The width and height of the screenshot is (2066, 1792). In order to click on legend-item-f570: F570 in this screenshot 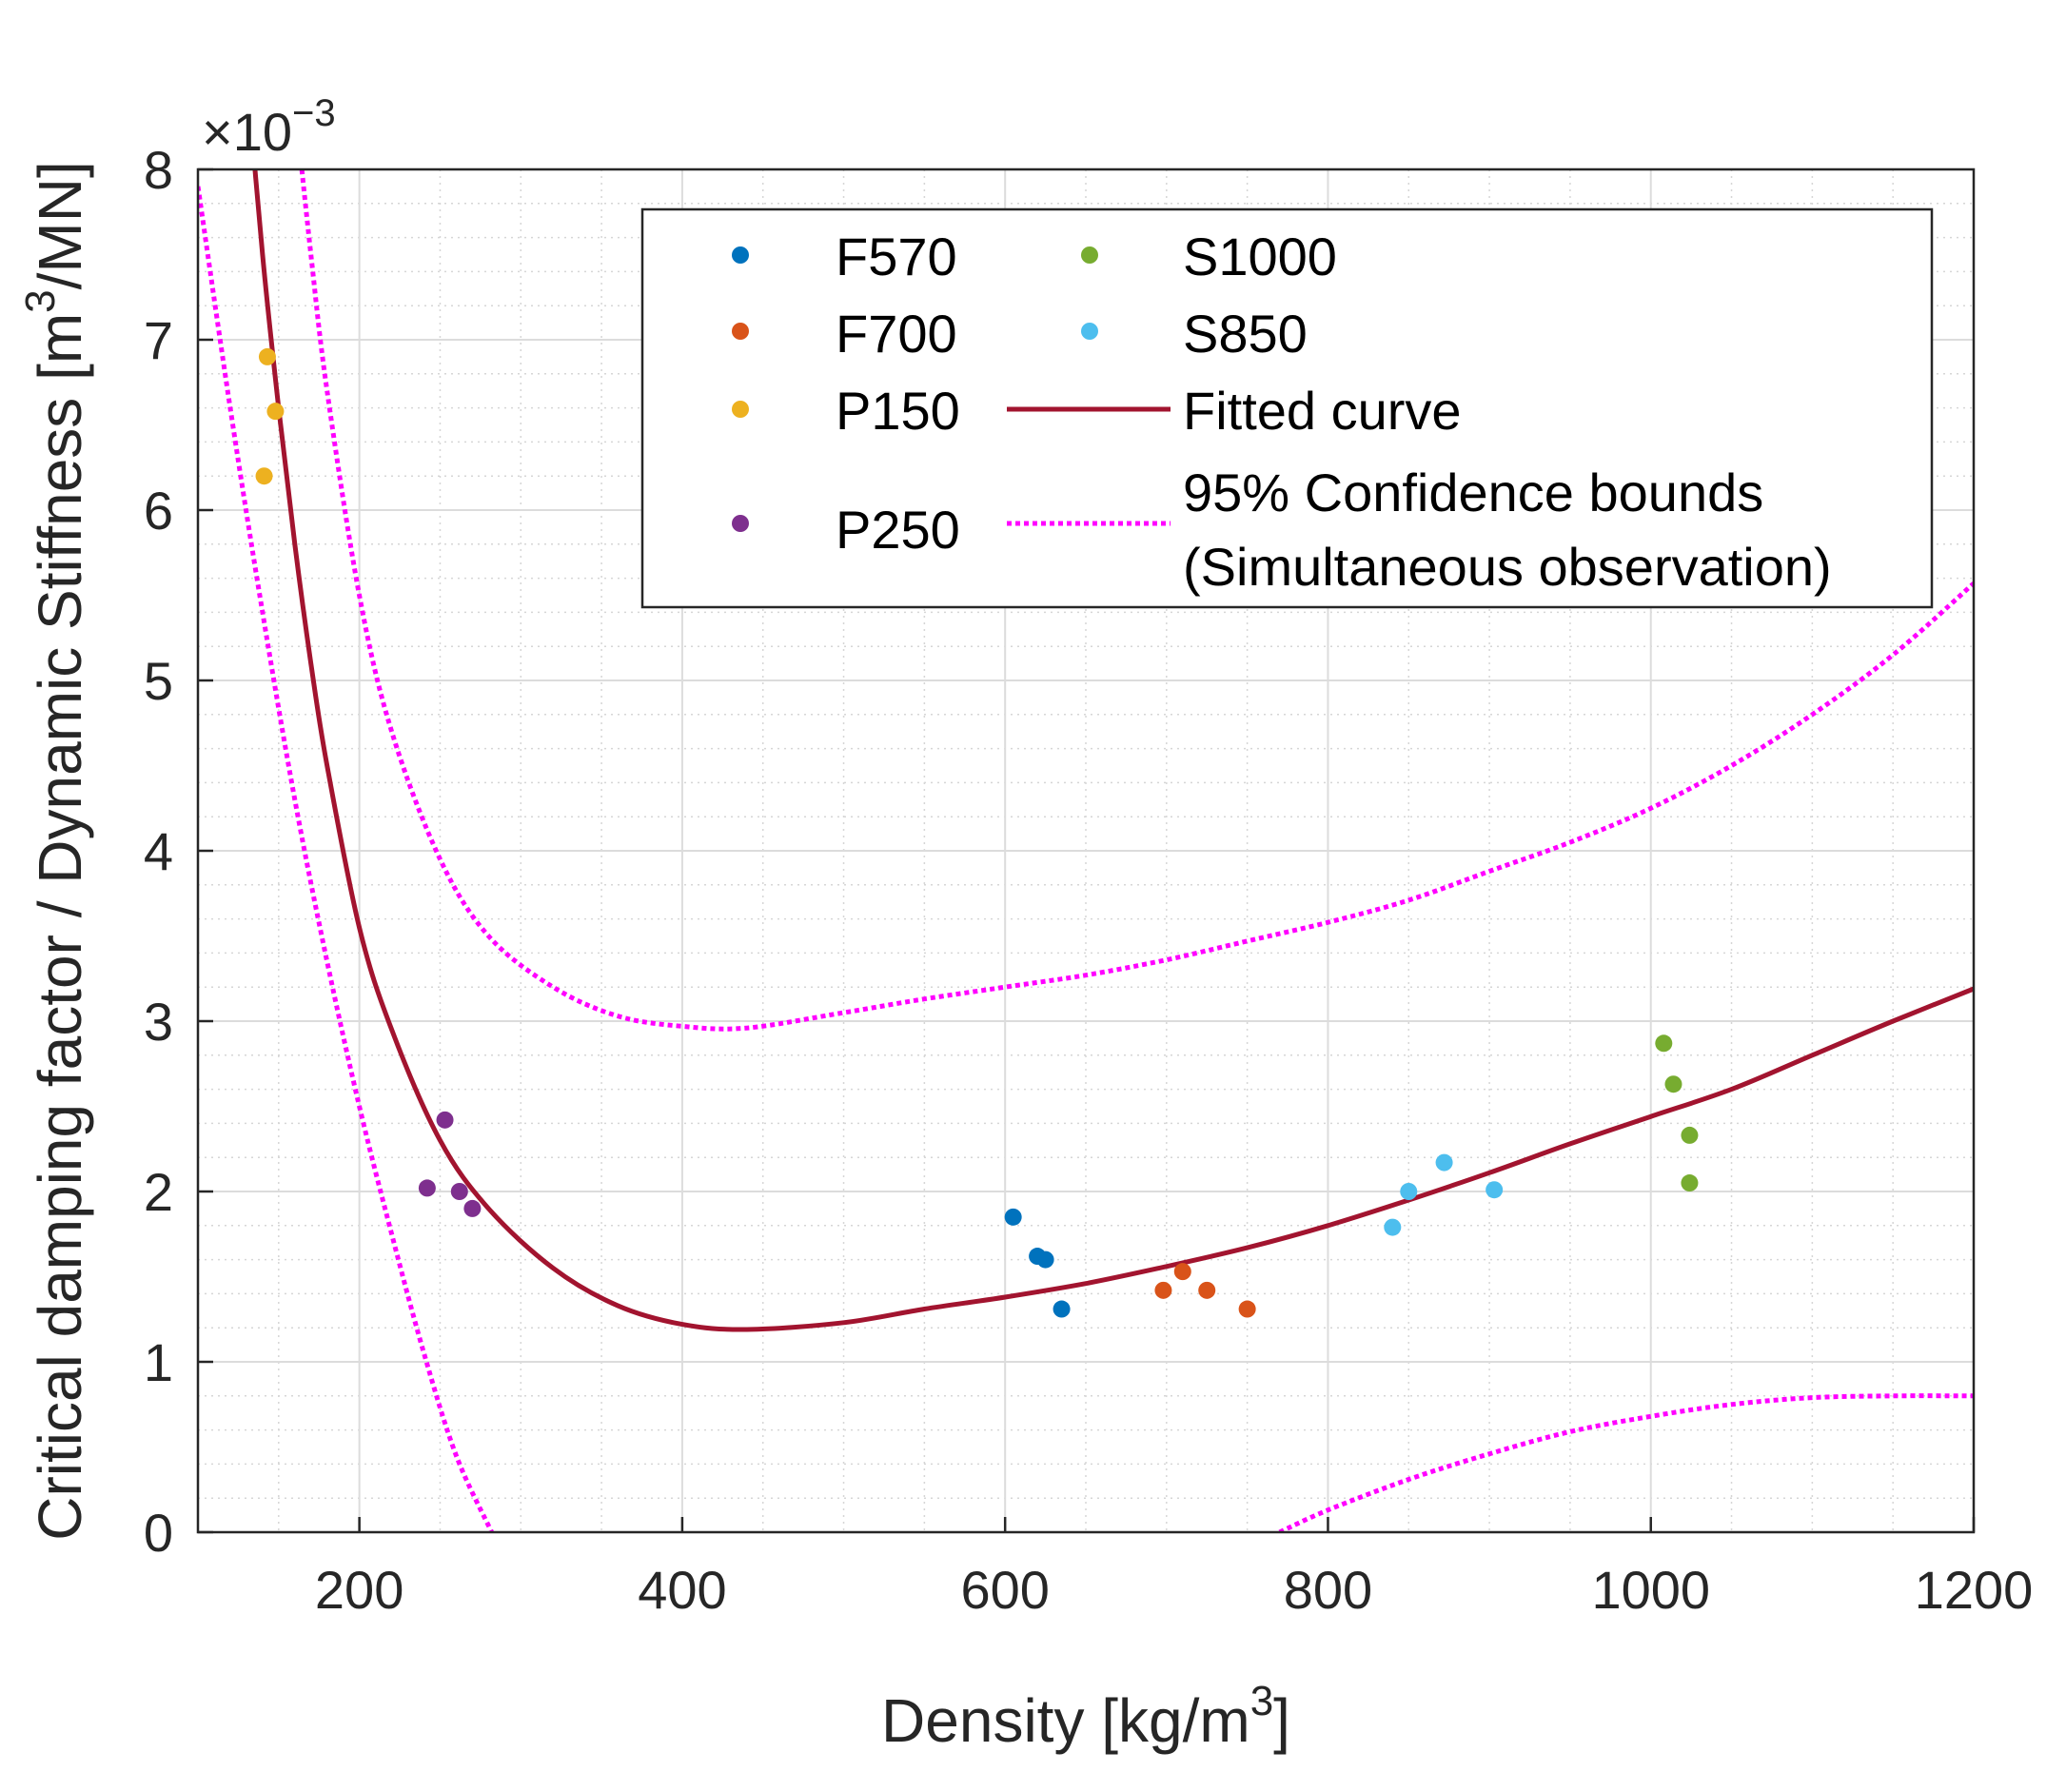, I will do `click(845, 256)`.